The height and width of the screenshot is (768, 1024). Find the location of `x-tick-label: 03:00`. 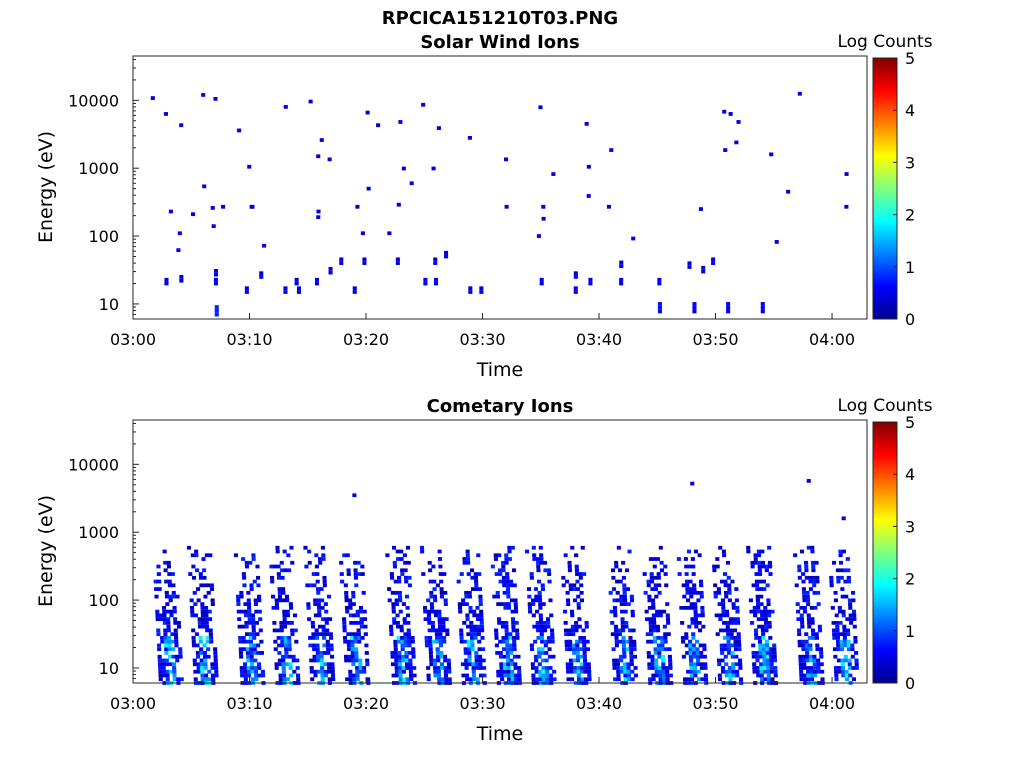

x-tick-label: 03:00 is located at coordinates (133, 703).